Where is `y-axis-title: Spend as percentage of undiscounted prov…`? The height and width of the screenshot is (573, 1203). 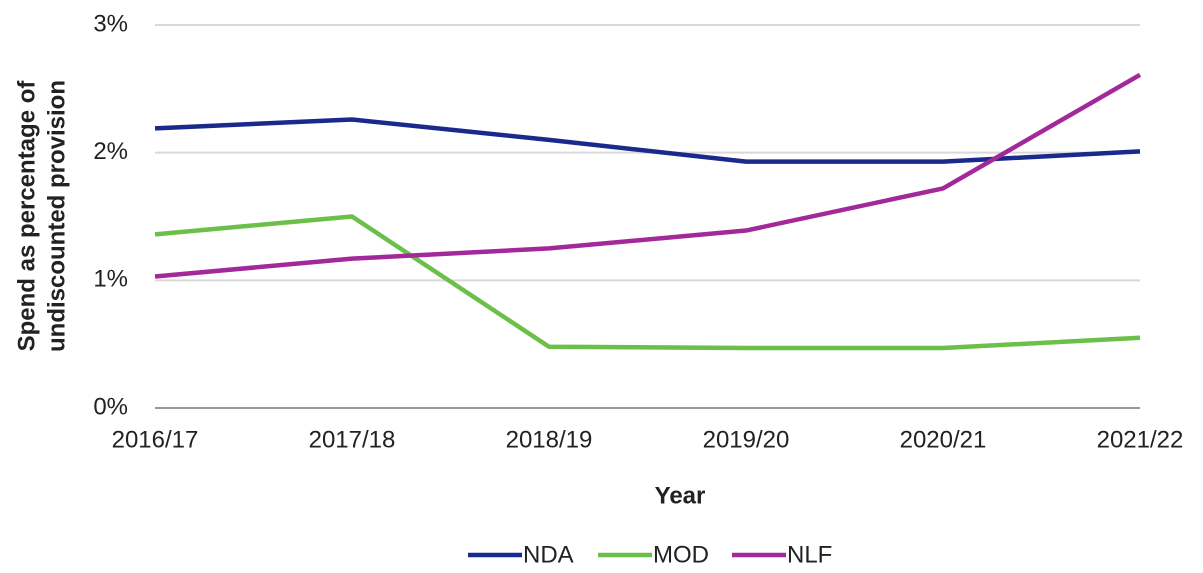 y-axis-title: Spend as percentage of undiscounted prov… is located at coordinates (41, 216).